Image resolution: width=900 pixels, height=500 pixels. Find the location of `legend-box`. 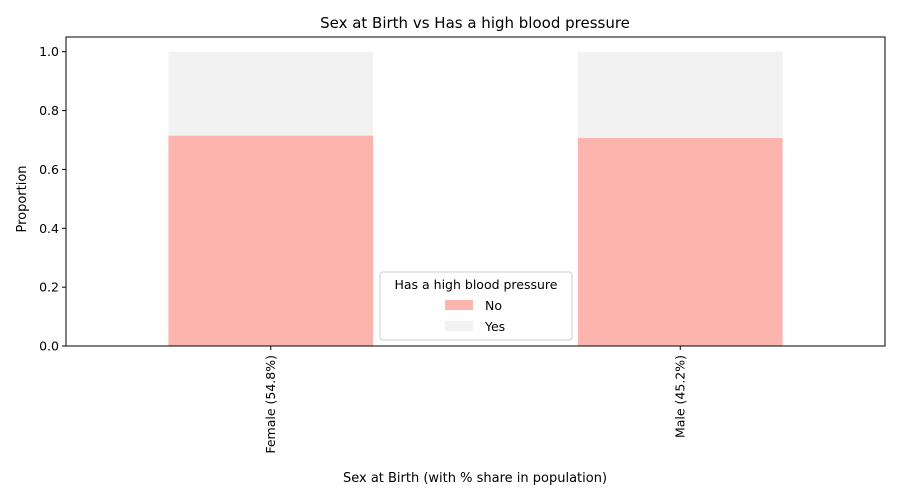

legend-box is located at coordinates (476, 306).